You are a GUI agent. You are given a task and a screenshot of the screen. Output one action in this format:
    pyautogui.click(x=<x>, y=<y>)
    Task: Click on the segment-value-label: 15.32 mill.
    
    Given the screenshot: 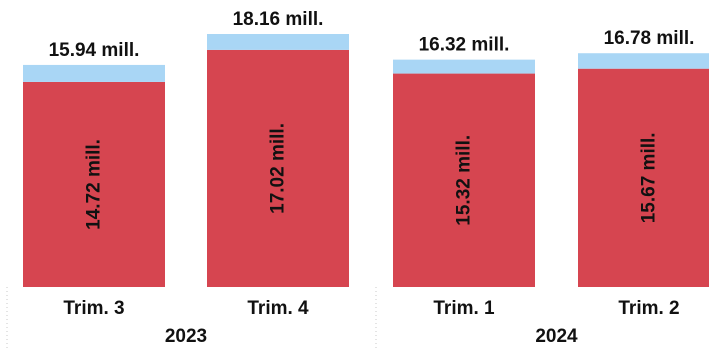 What is the action you would take?
    pyautogui.click(x=464, y=180)
    